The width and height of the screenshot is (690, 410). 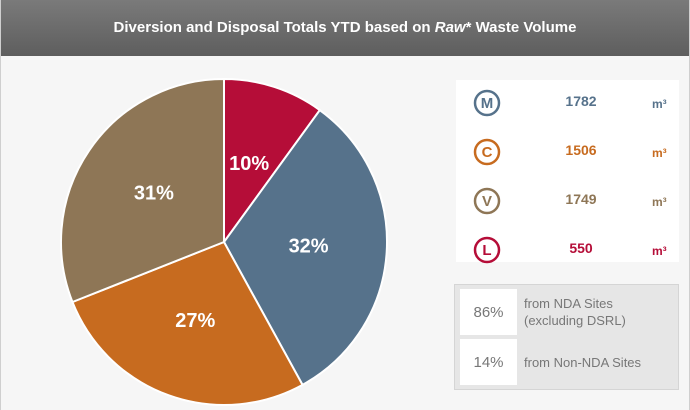 I want to click on icon: L, so click(x=487, y=250).